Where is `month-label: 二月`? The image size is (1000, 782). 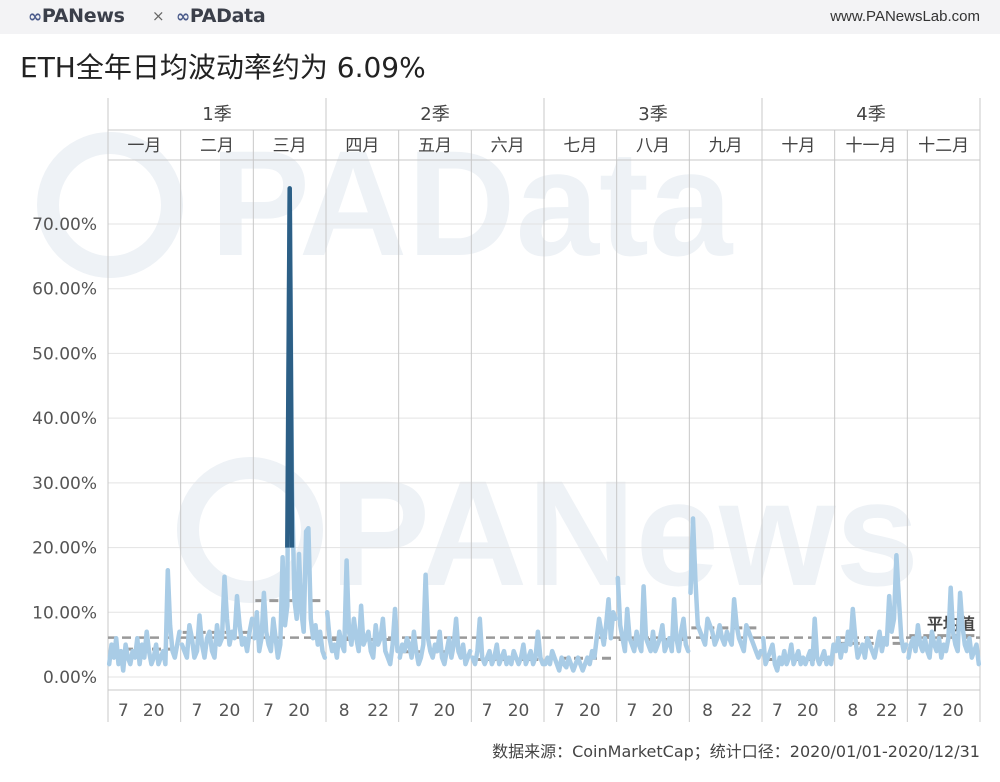 month-label: 二月 is located at coordinates (217, 146).